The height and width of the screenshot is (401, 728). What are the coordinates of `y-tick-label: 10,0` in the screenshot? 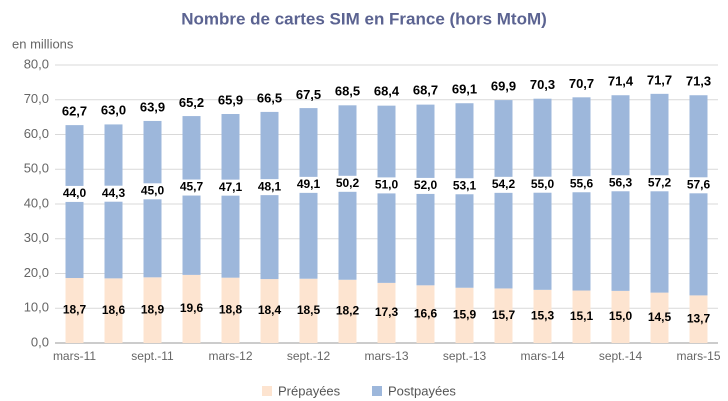 It's located at (36, 307).